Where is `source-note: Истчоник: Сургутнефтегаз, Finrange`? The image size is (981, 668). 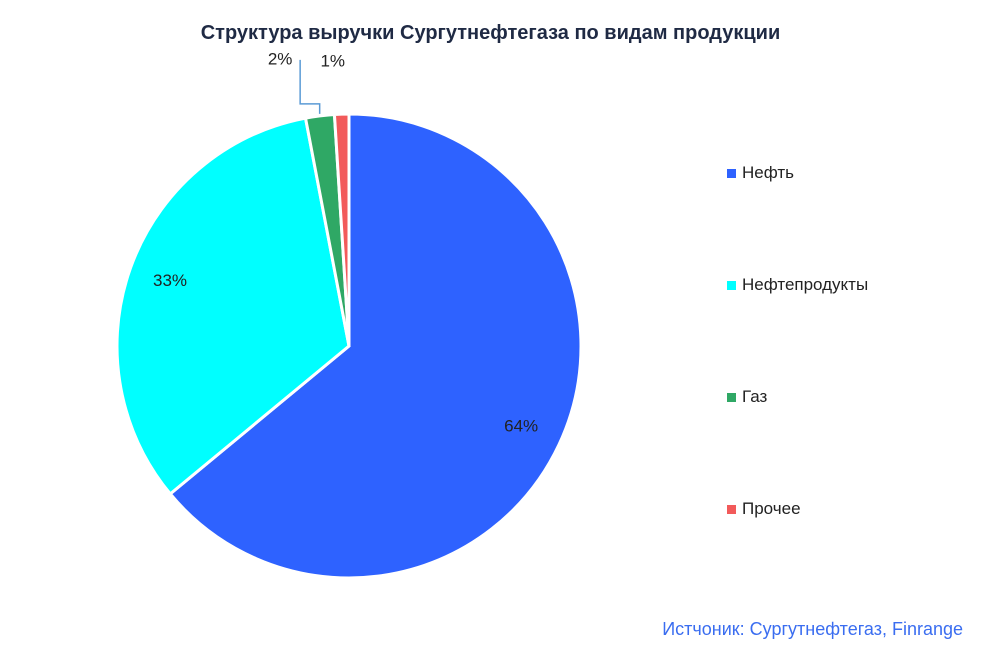 source-note: Истчоник: Сургутнефтегаз, Finrange is located at coordinates (812, 629).